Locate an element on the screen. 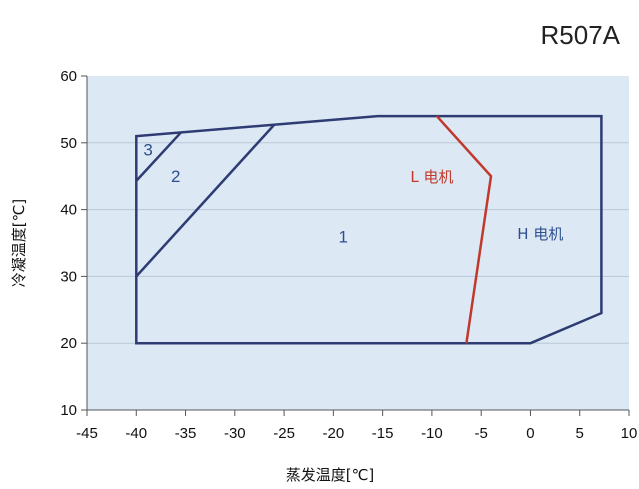  x-tick-label: -15 is located at coordinates (383, 433).